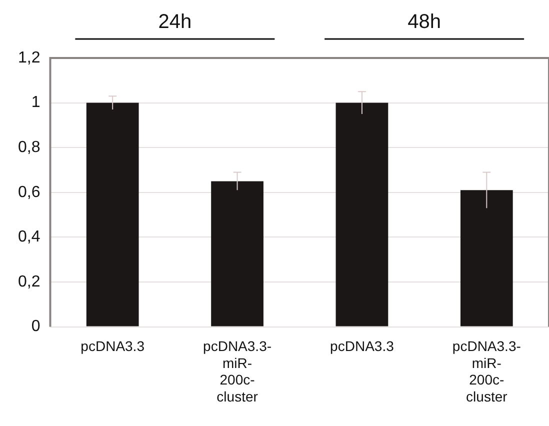  What do you see at coordinates (424, 22) in the screenshot?
I see `text: 48h` at bounding box center [424, 22].